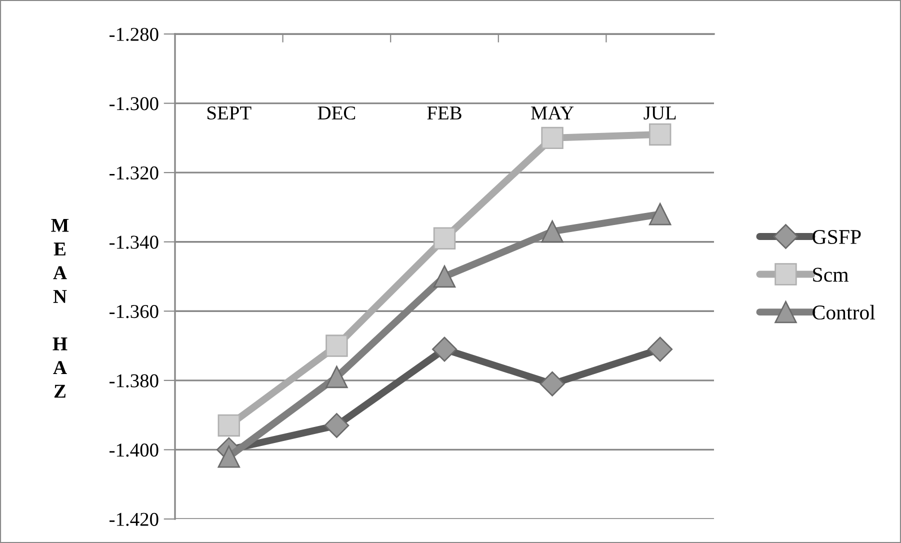 This screenshot has width=901, height=543. Describe the element at coordinates (337, 113) in the screenshot. I see `x-tick-label: DEC` at that location.